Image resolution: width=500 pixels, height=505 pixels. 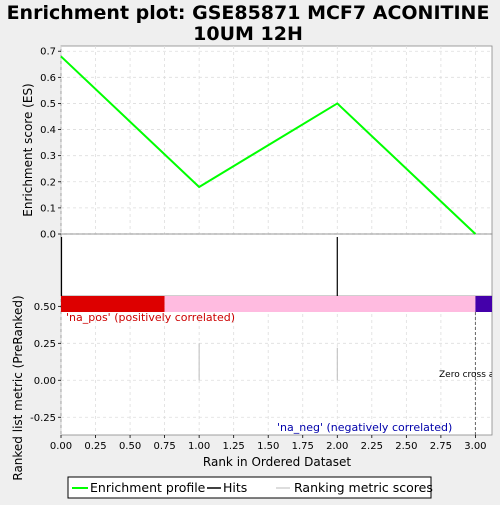 What do you see at coordinates (45, 307) in the screenshot?
I see `metric-y-tick-label: 0.50` at bounding box center [45, 307].